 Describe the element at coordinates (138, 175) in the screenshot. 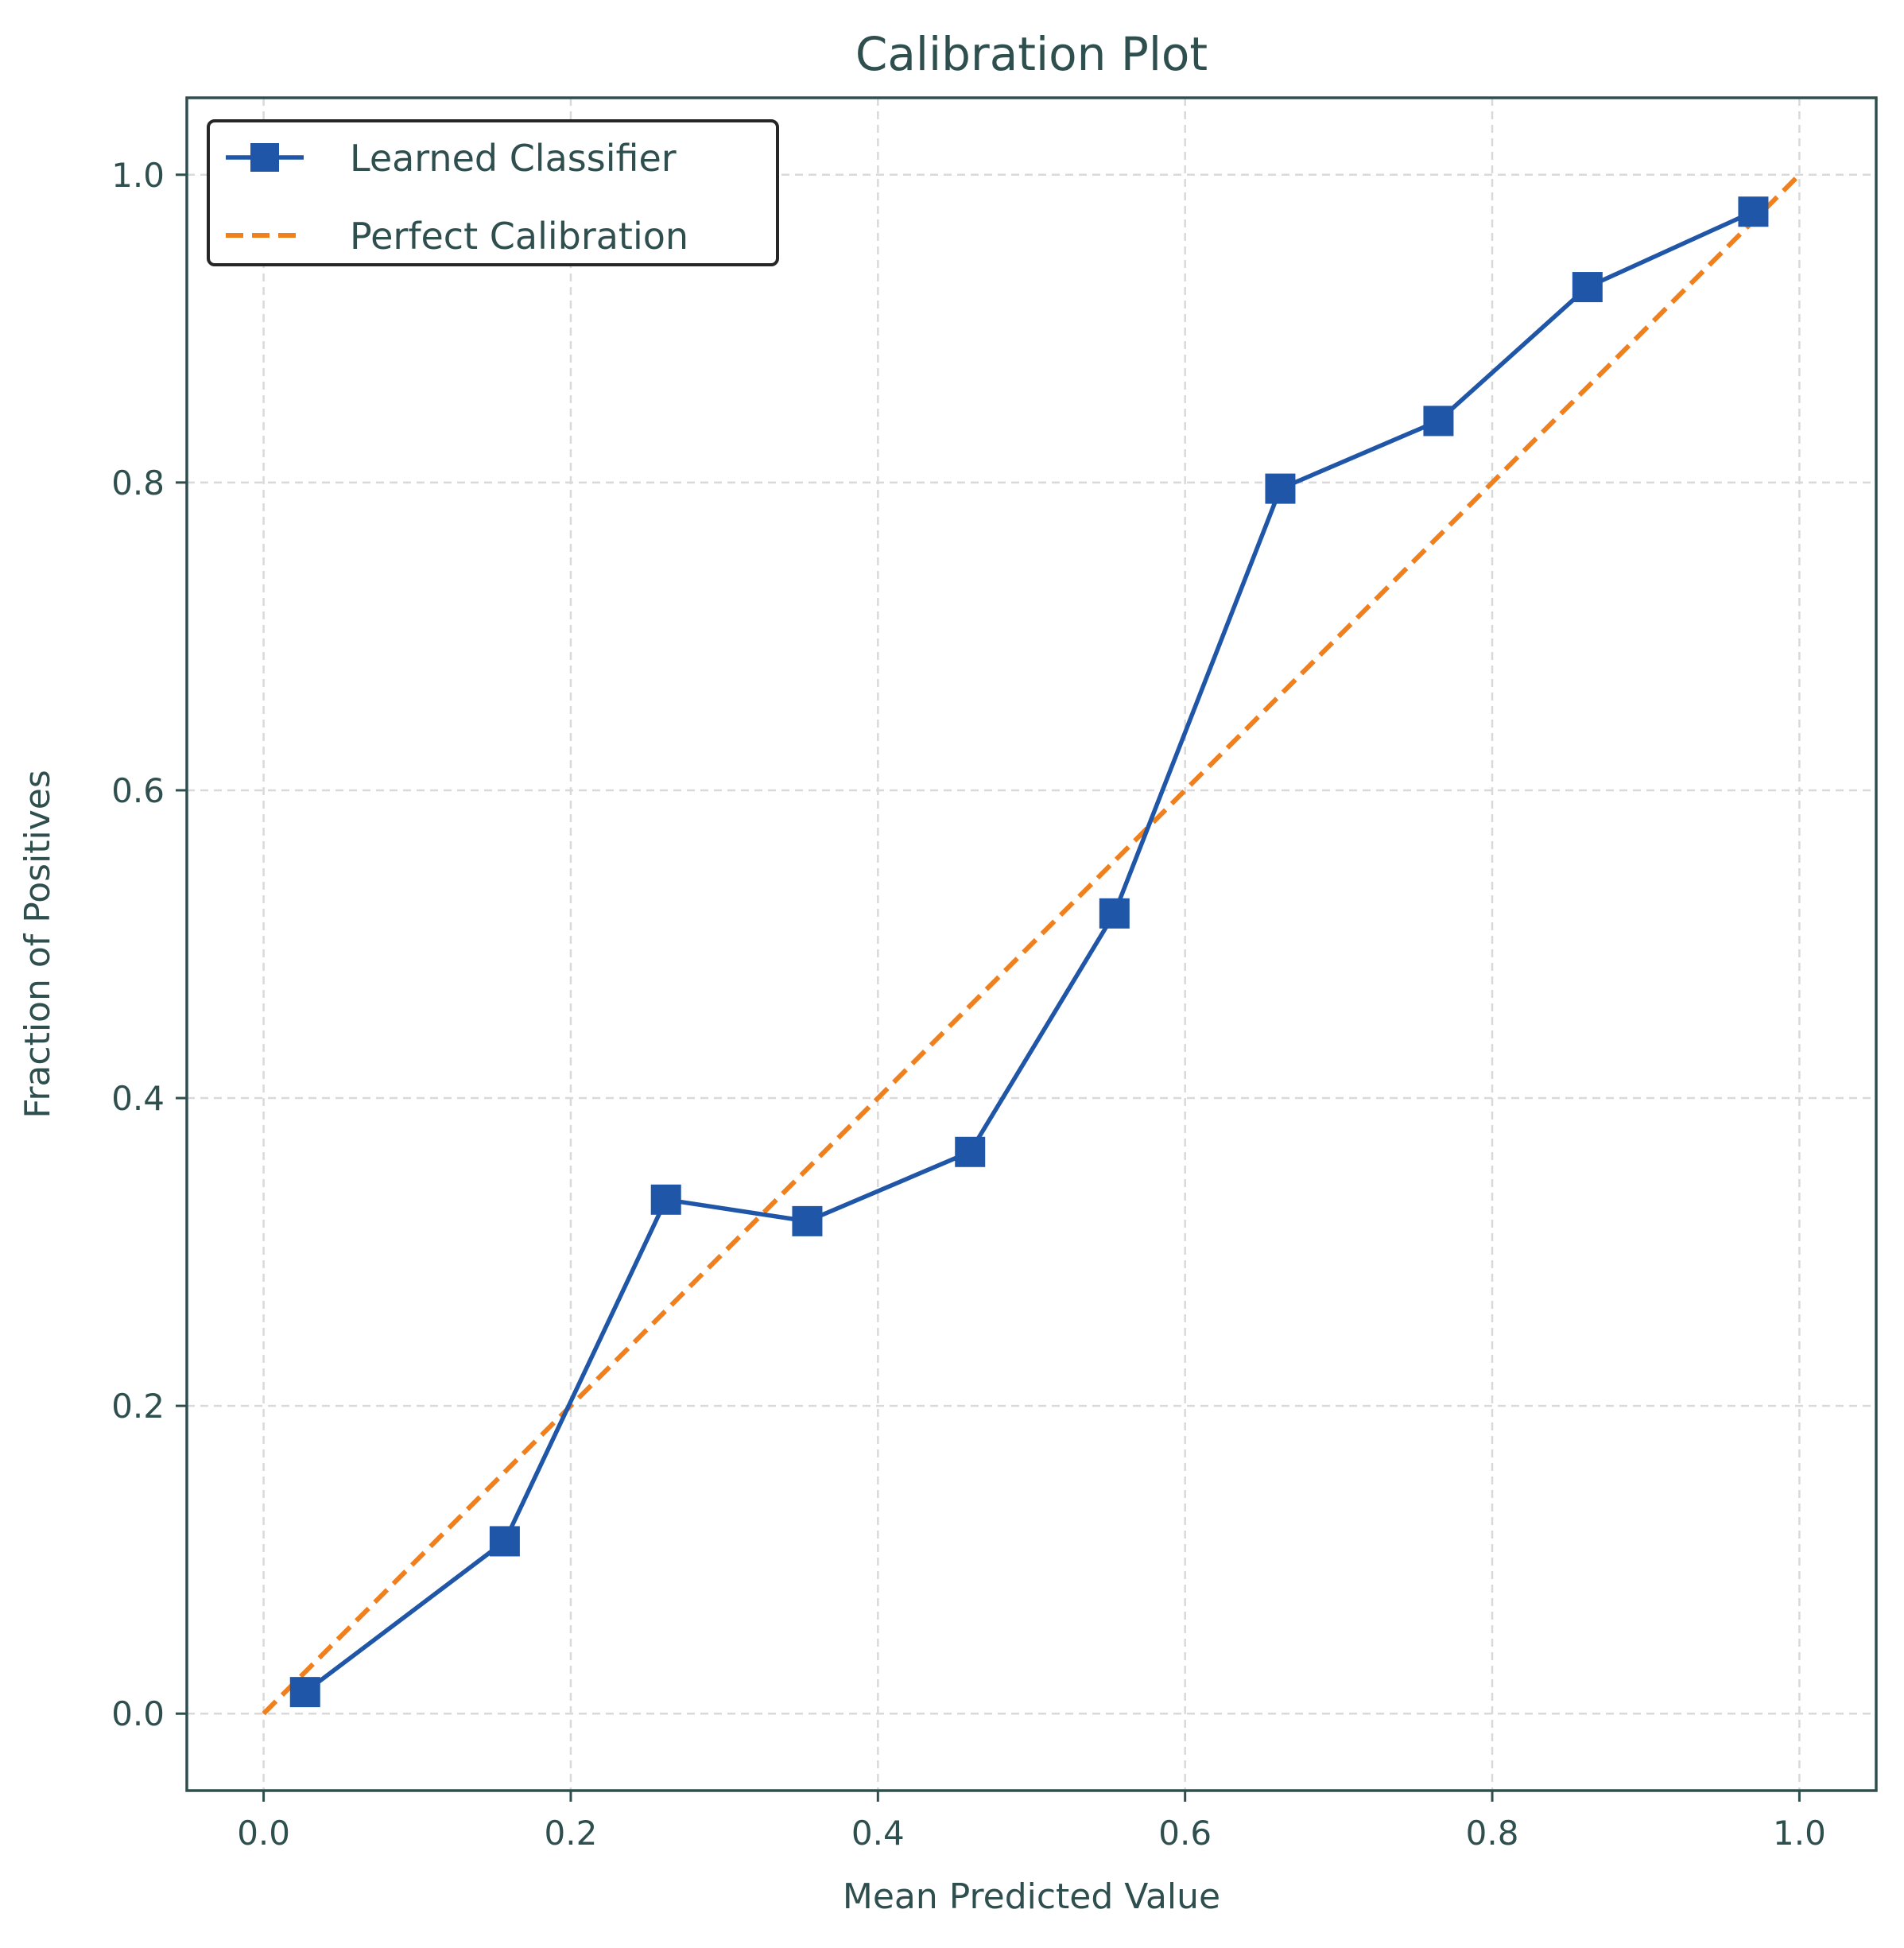

I see `y-tick-label: 1.0` at that location.